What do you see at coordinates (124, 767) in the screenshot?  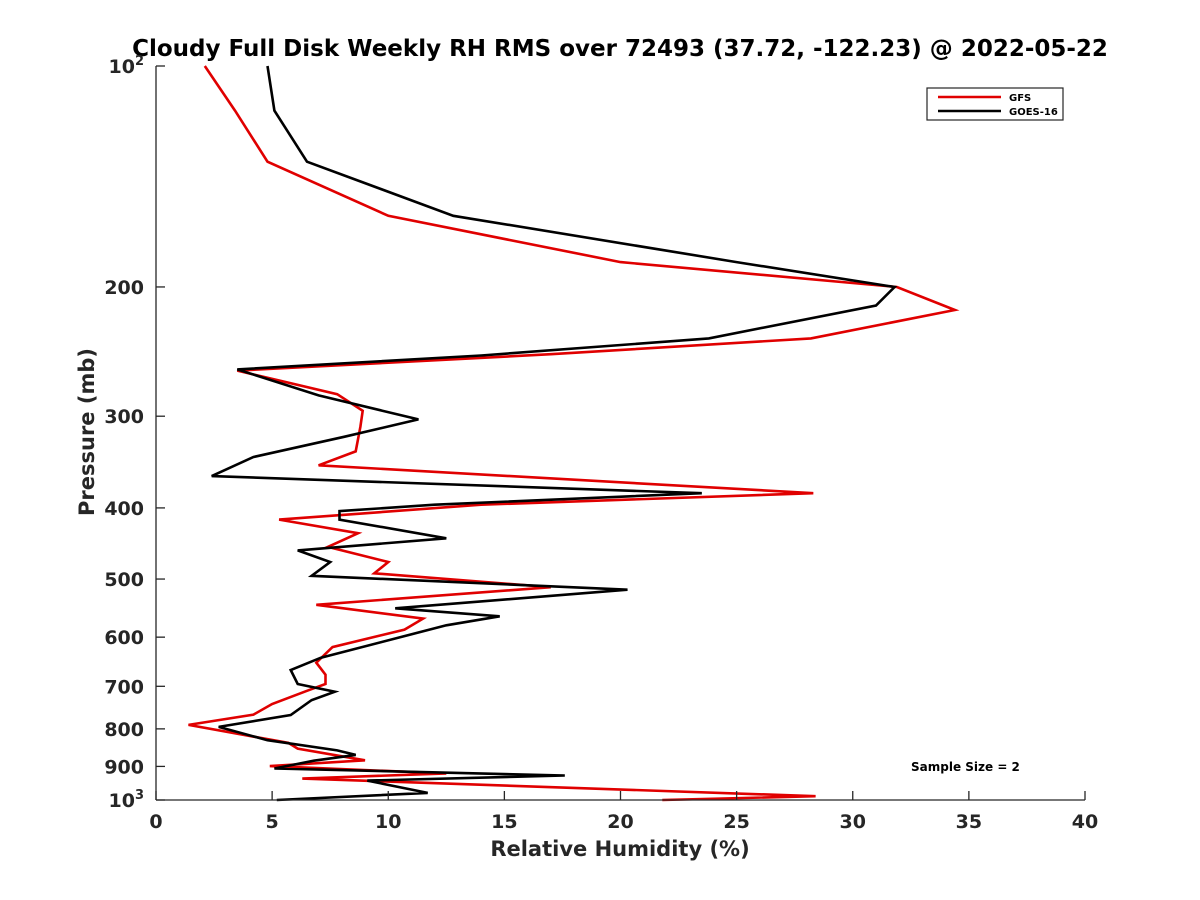 I see `y-tick-label: 900` at bounding box center [124, 767].